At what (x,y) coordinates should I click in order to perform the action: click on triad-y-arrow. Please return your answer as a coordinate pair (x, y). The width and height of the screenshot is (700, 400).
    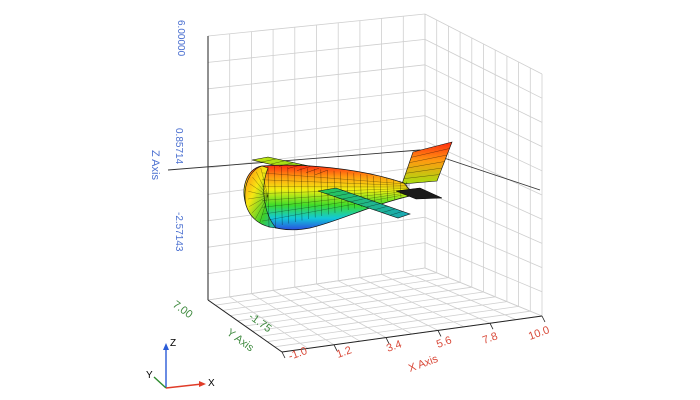
    Looking at the image, I should click on (160, 382).